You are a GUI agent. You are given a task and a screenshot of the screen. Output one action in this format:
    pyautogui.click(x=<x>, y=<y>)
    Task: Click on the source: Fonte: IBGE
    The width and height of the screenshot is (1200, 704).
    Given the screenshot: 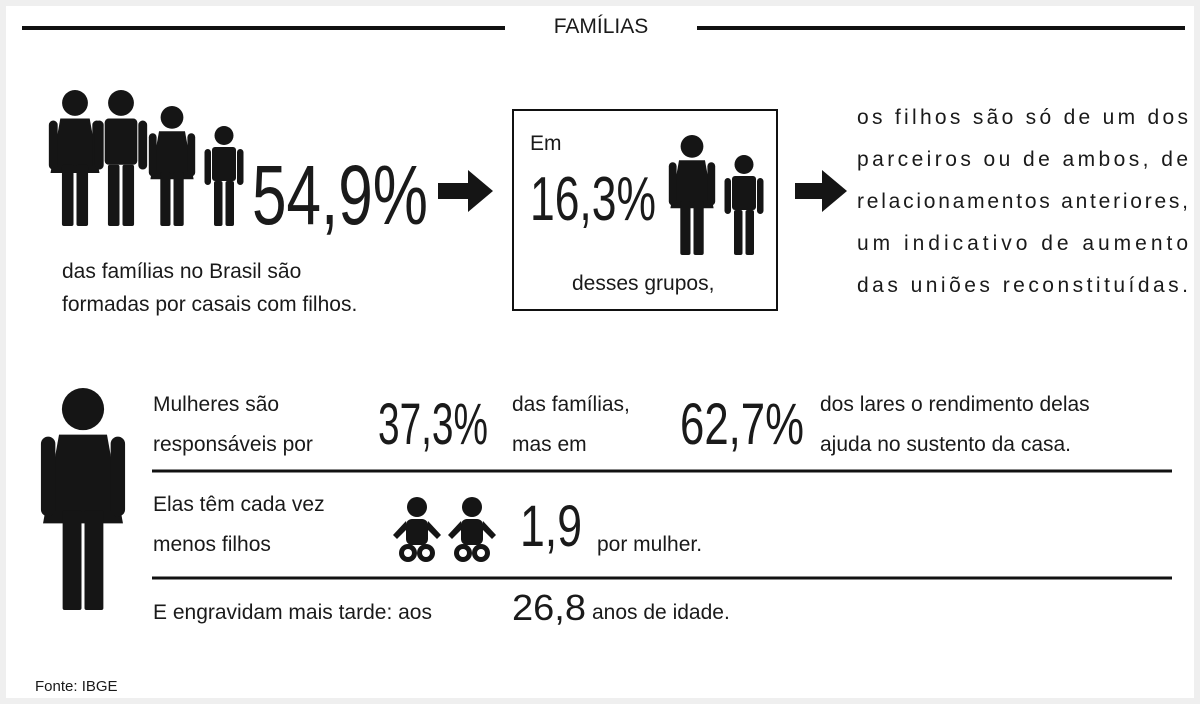 What is the action you would take?
    pyautogui.click(x=76, y=686)
    